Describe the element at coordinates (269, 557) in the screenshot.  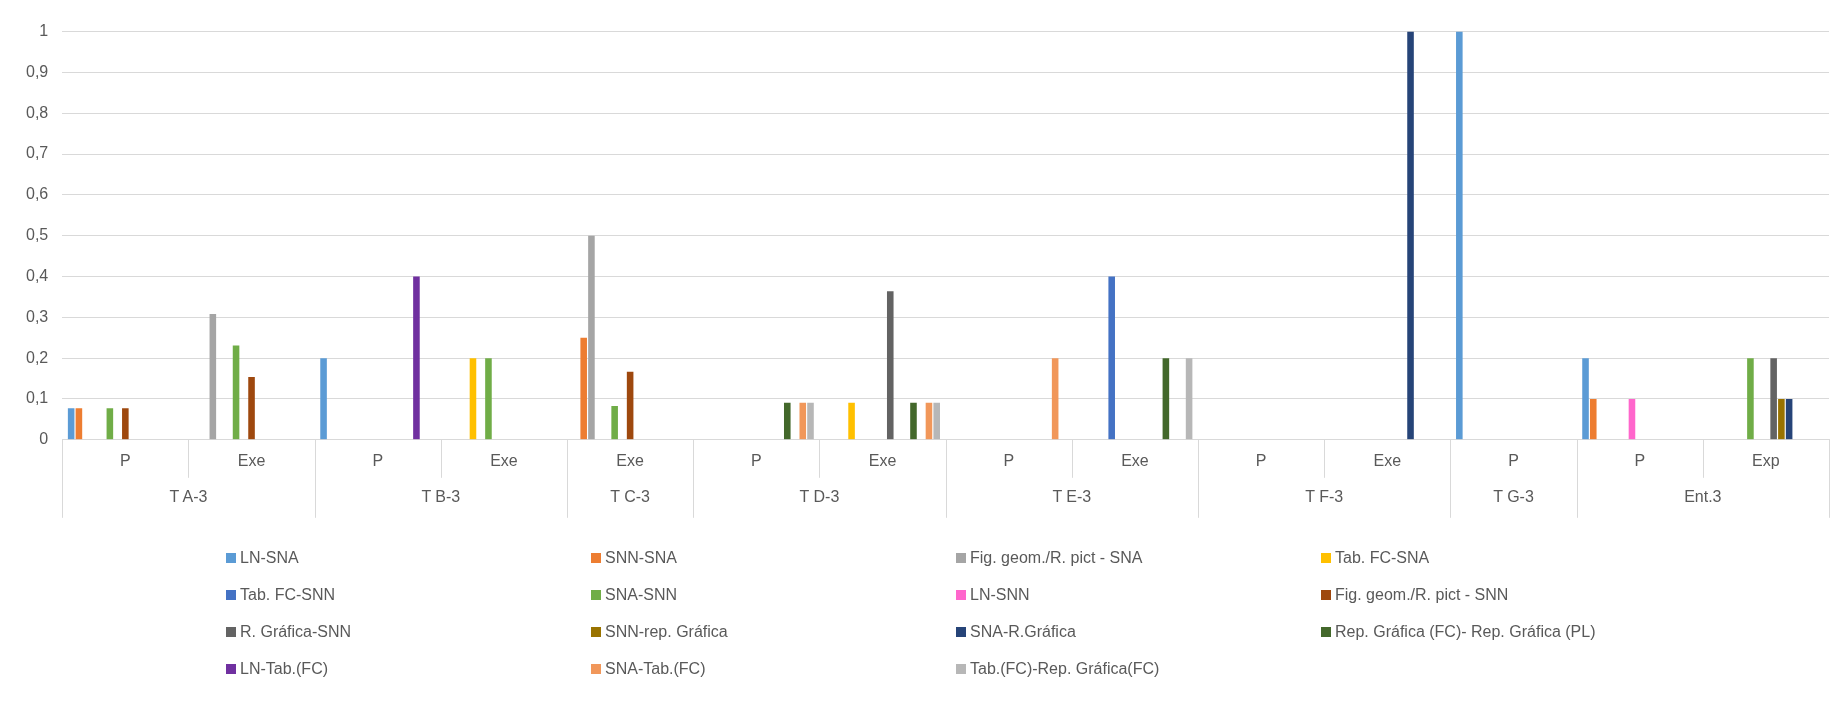
I see `legend-label: LN-SNA` at that location.